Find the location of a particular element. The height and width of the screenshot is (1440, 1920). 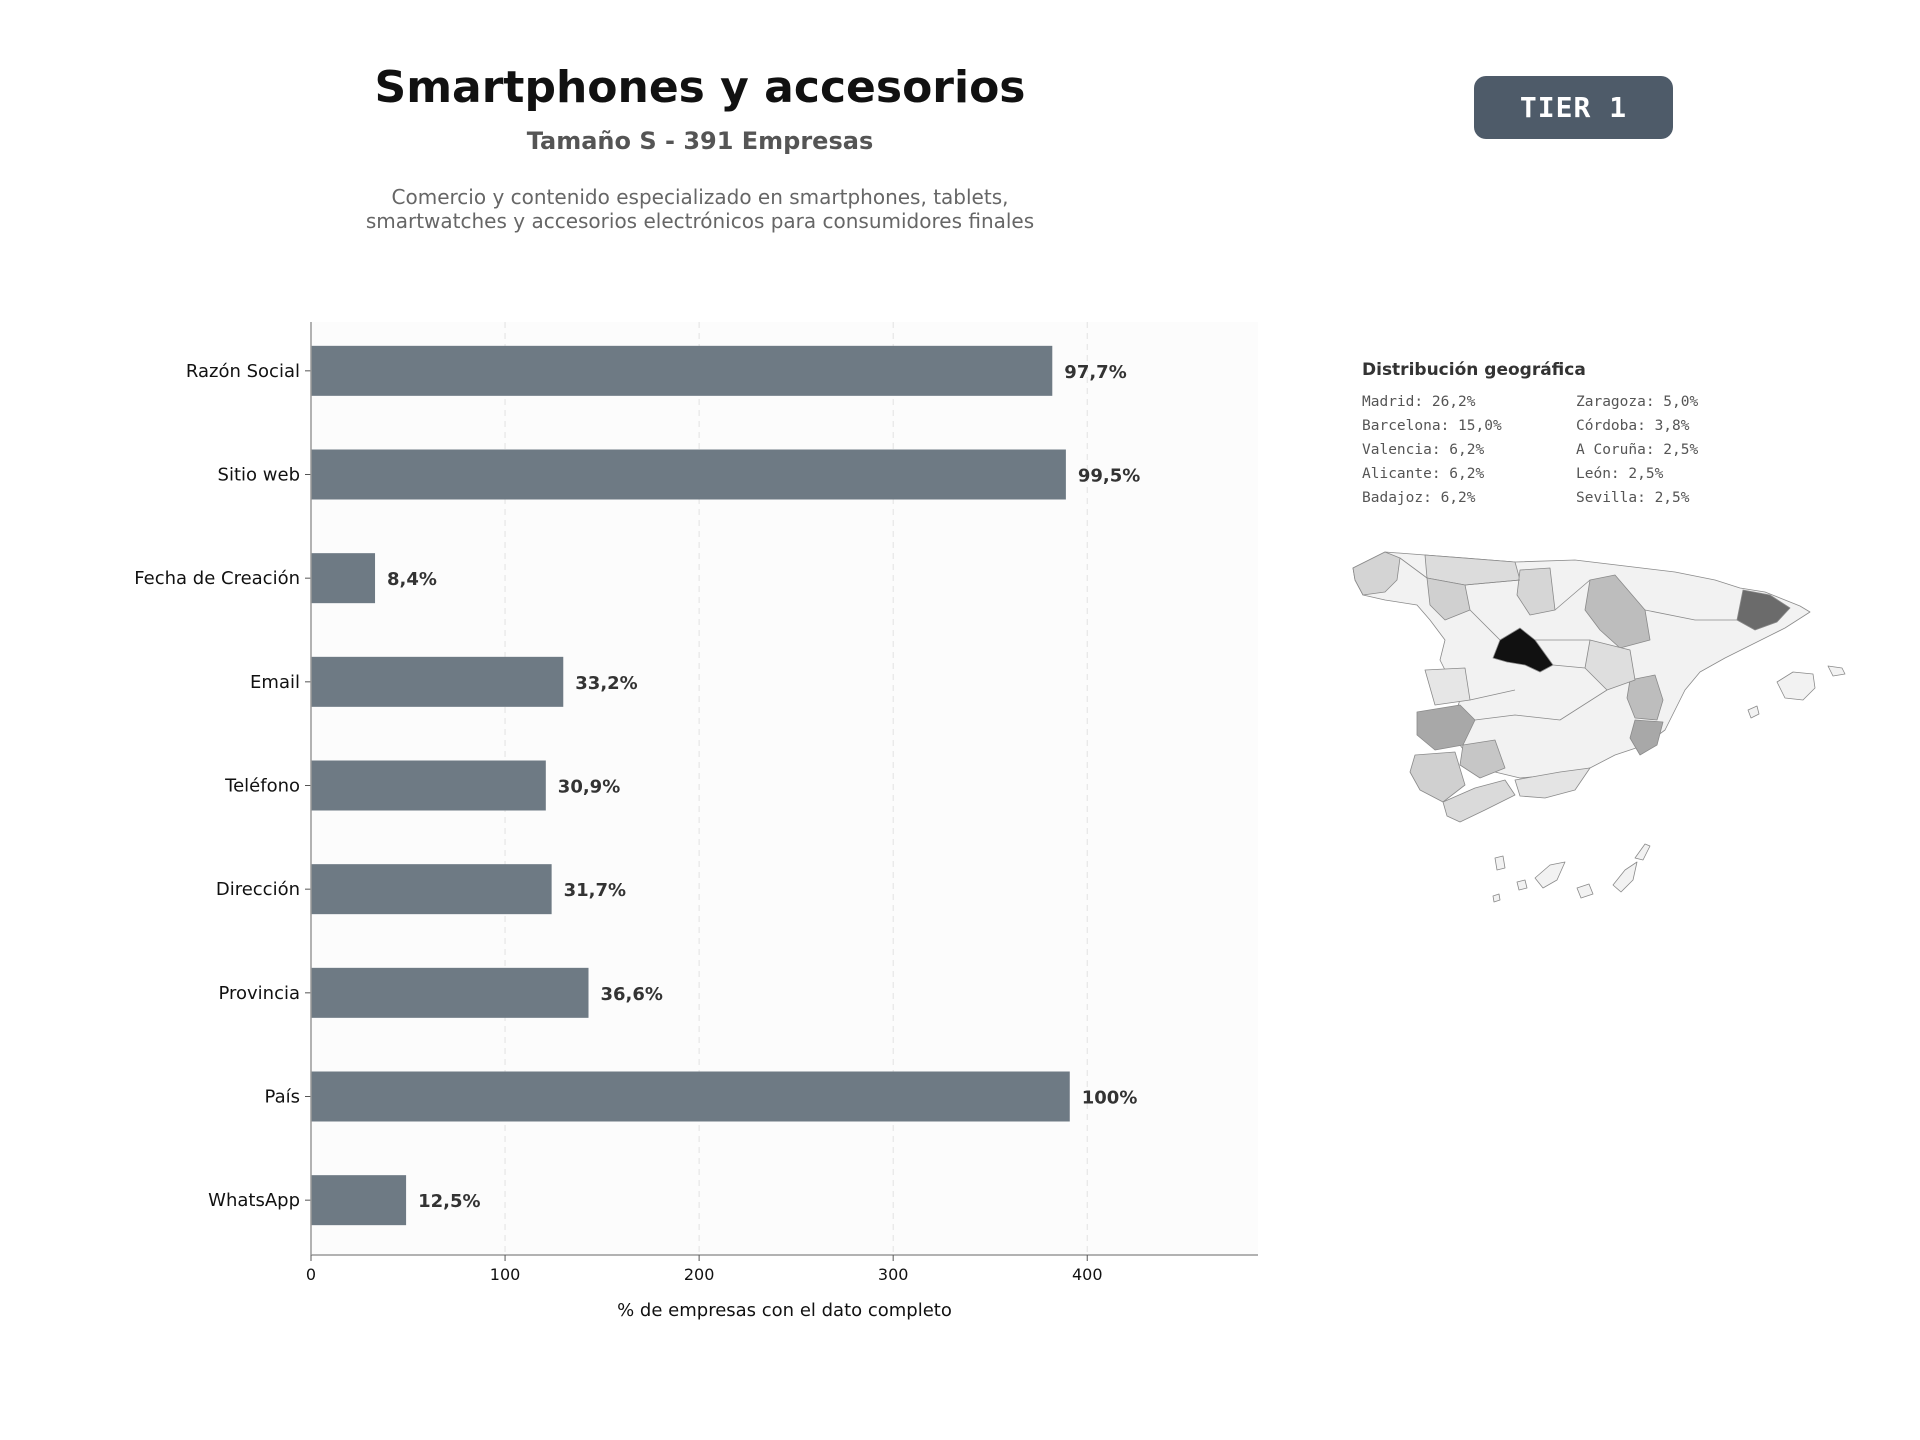

bar-value-label: 99,5% is located at coordinates (1109, 476).